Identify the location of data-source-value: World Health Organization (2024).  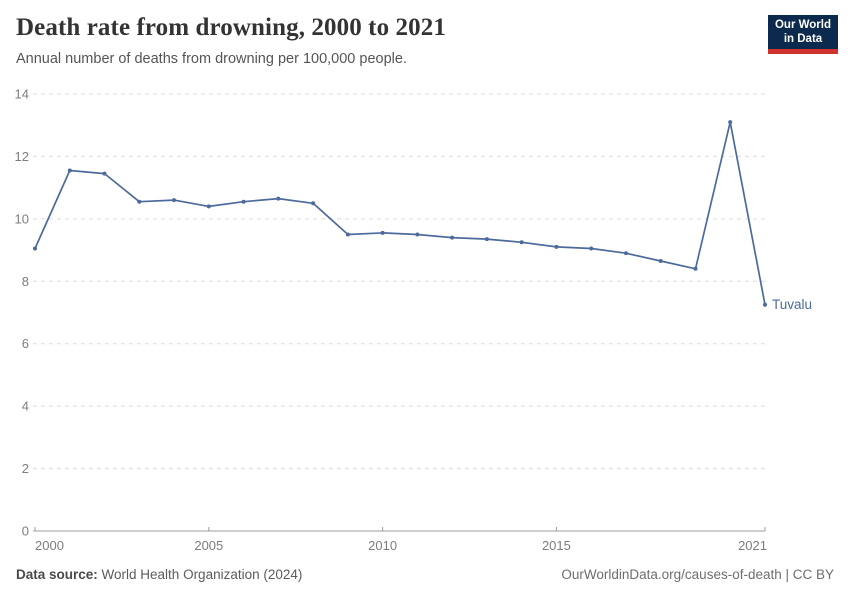
(200, 574).